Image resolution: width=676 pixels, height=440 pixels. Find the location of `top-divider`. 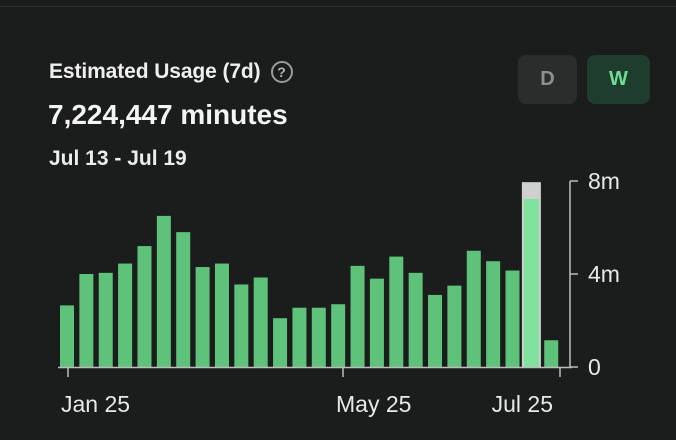

top-divider is located at coordinates (338, 6).